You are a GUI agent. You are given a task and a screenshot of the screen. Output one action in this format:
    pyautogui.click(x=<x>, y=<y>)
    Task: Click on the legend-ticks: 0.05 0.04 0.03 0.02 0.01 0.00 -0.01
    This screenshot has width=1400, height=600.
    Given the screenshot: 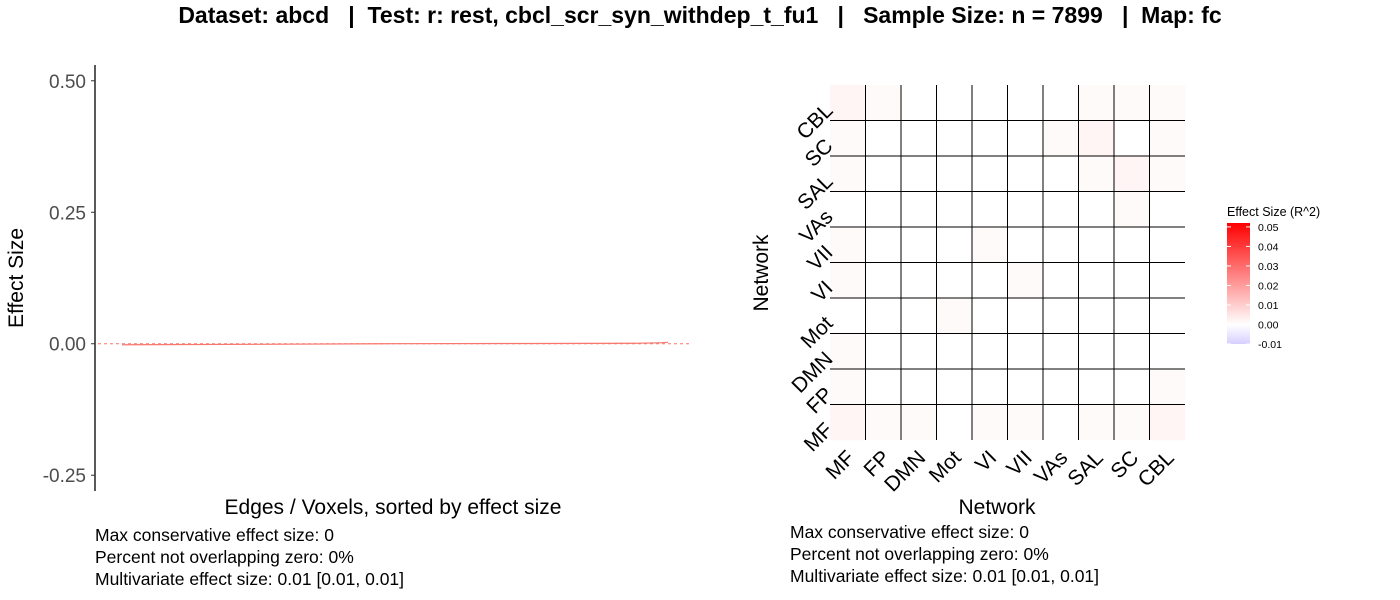 What is the action you would take?
    pyautogui.click(x=1254, y=286)
    